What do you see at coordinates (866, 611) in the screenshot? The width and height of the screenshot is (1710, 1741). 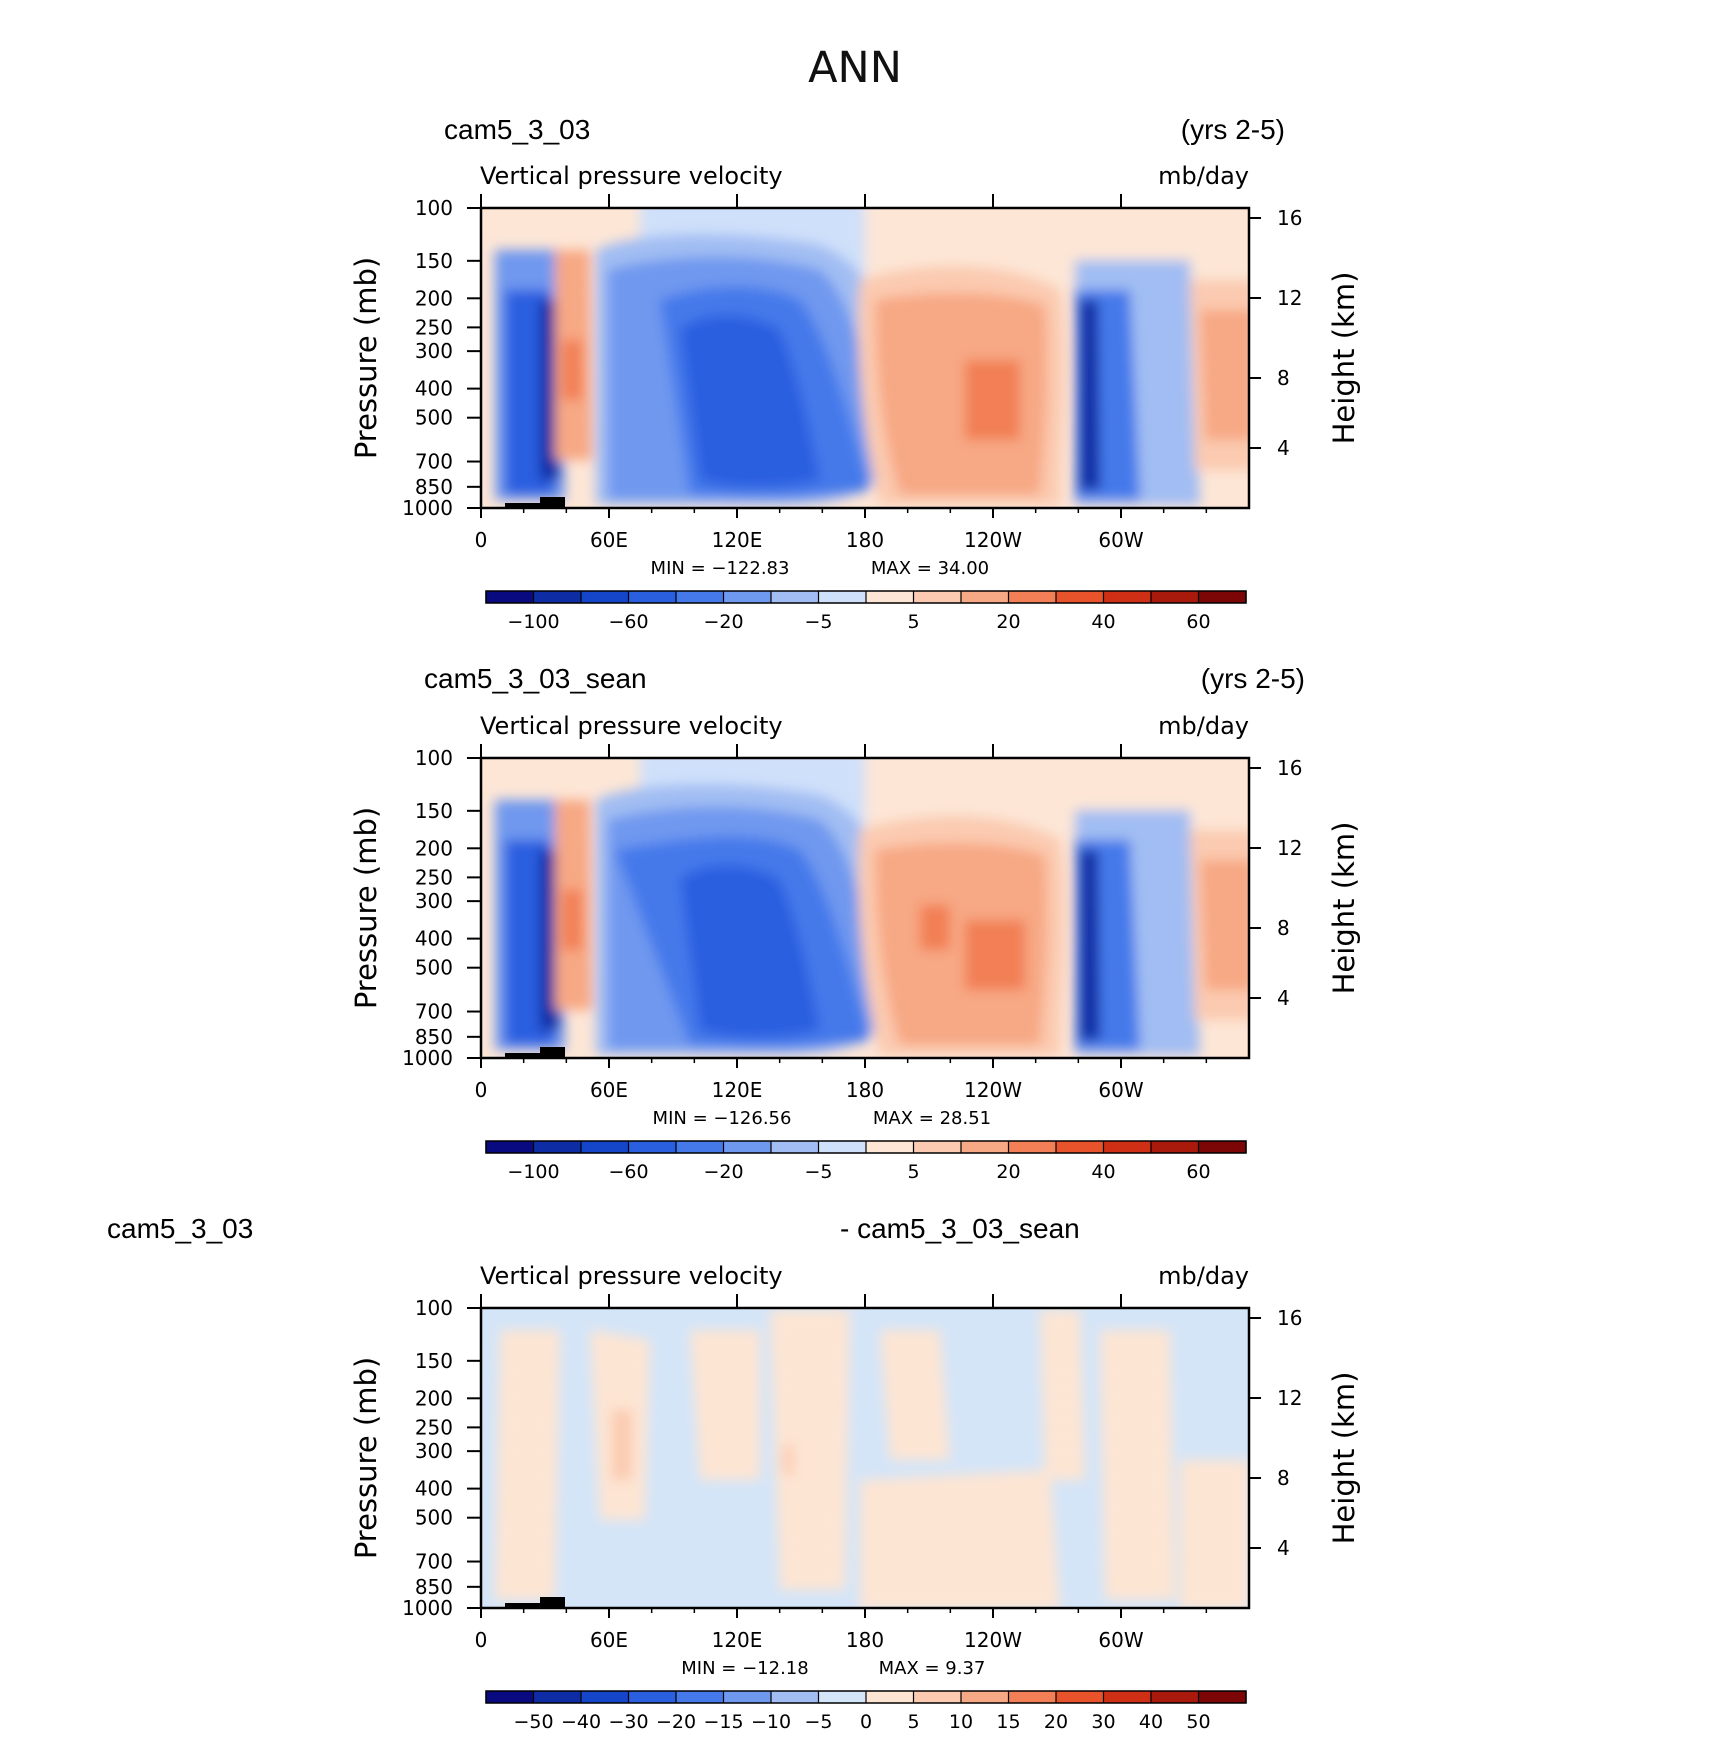 I see `panel-1-colorbar: −100 −60 −20 −5 5 20 40 60` at bounding box center [866, 611].